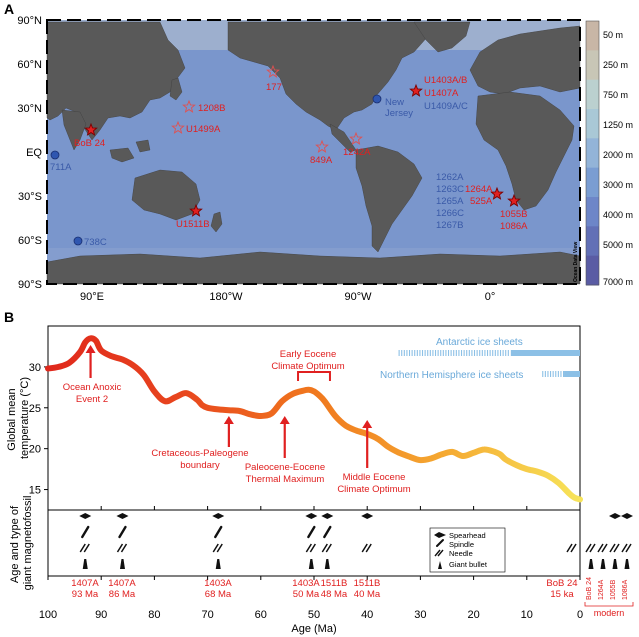 The height and width of the screenshot is (637, 639). Describe the element at coordinates (580, 615) in the screenshot. I see `x-tick-label: 0` at that location.